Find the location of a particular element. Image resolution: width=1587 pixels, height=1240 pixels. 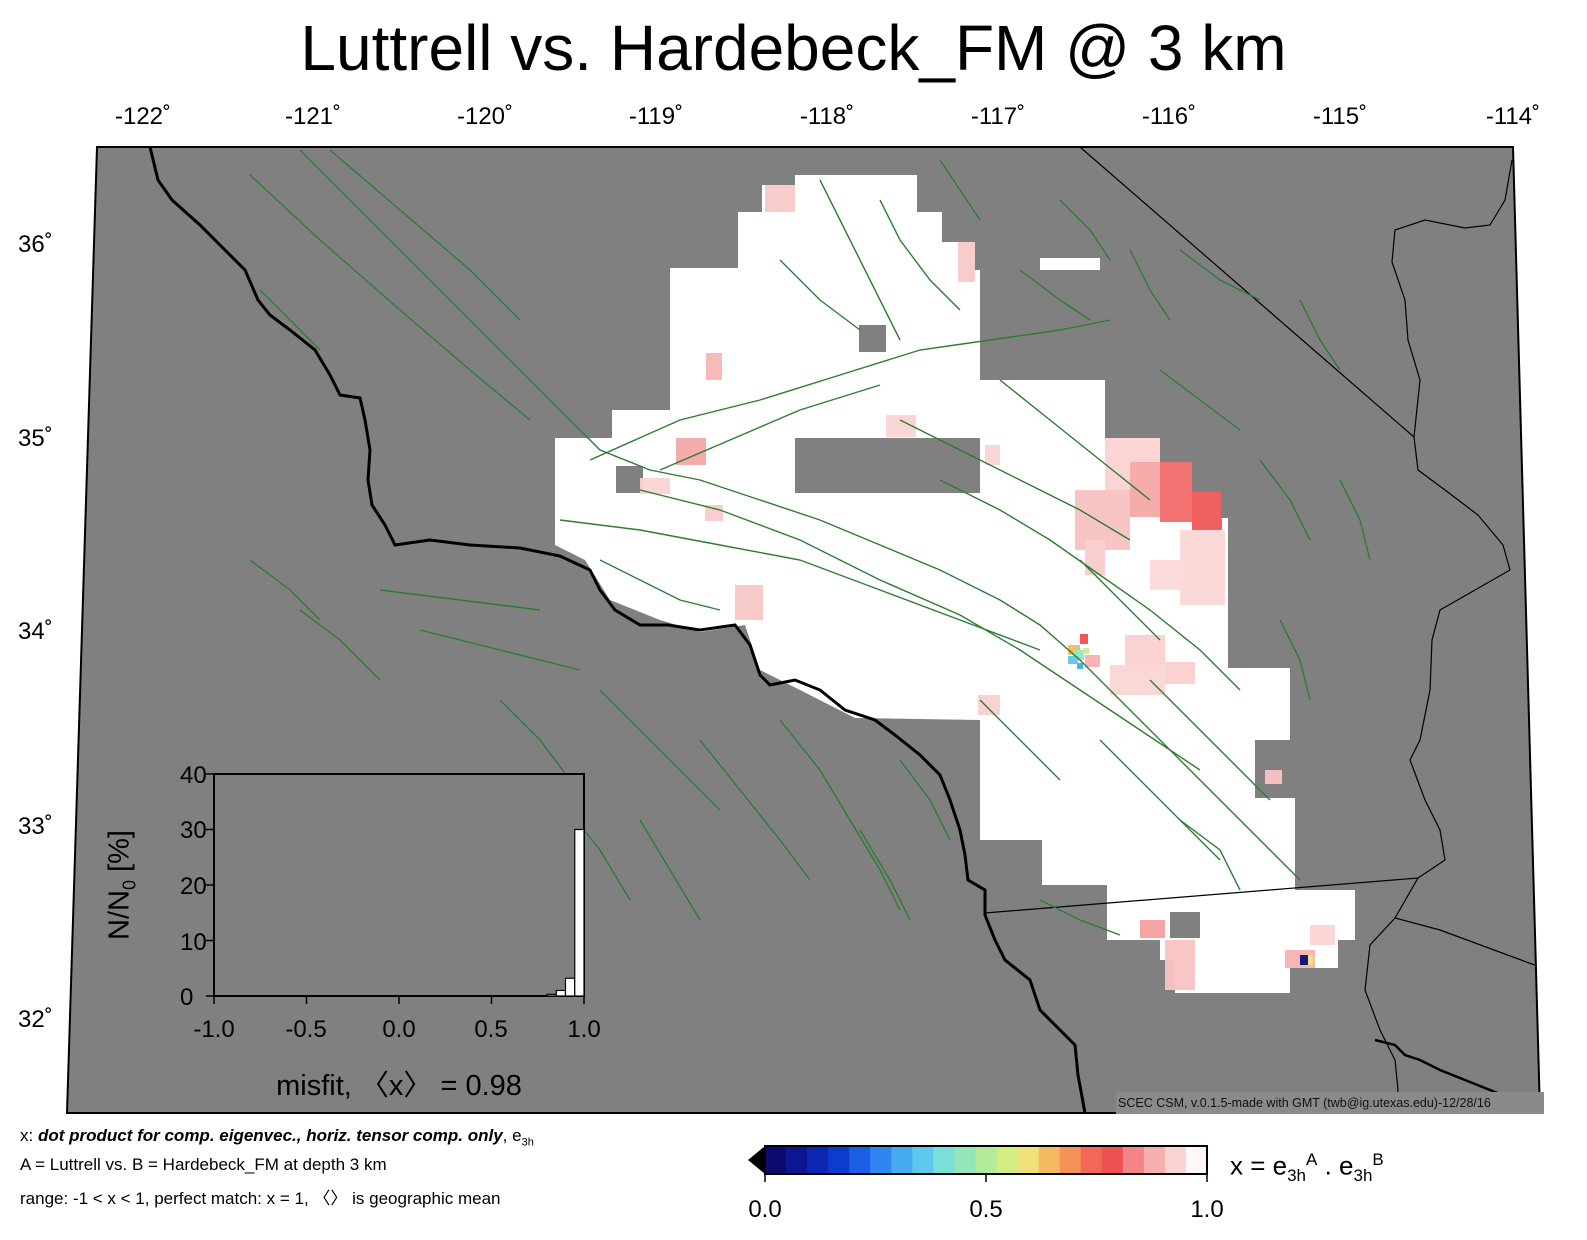

formula-x: x = e is located at coordinates (1259, 1165).